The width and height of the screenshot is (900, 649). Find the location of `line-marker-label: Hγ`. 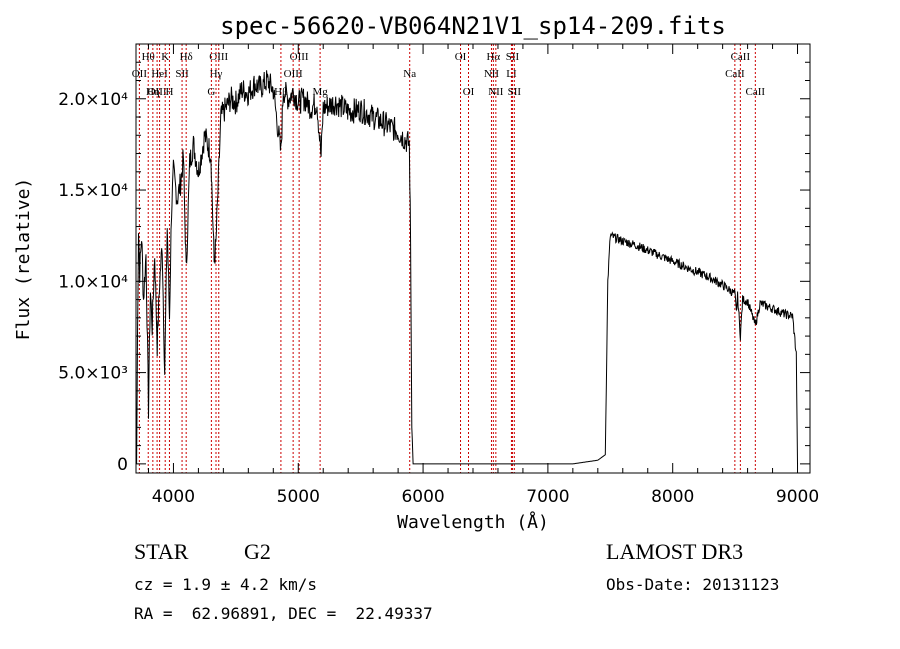

line-marker-label: Hγ is located at coordinates (216, 74).